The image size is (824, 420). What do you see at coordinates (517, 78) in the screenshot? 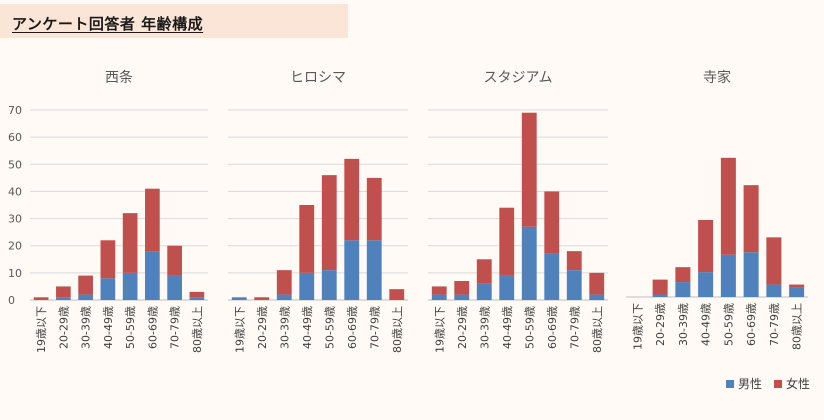
I see `chart-title-2: スタジアム` at bounding box center [517, 78].